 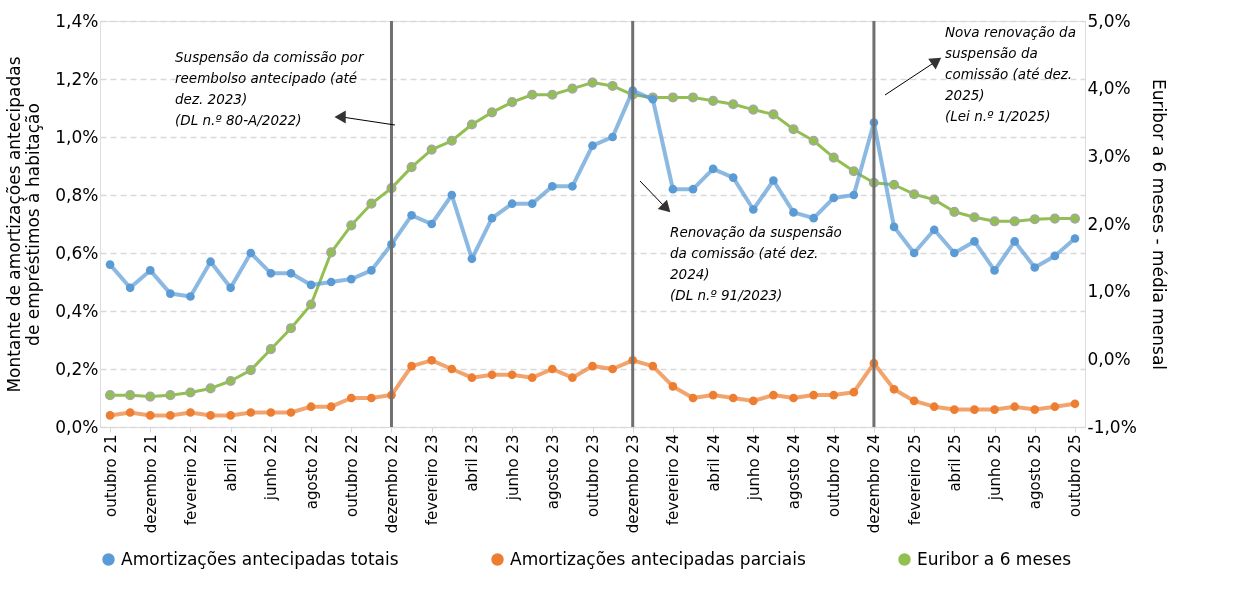 I want to click on y-tick-label: 0,8%, so click(x=77, y=194).